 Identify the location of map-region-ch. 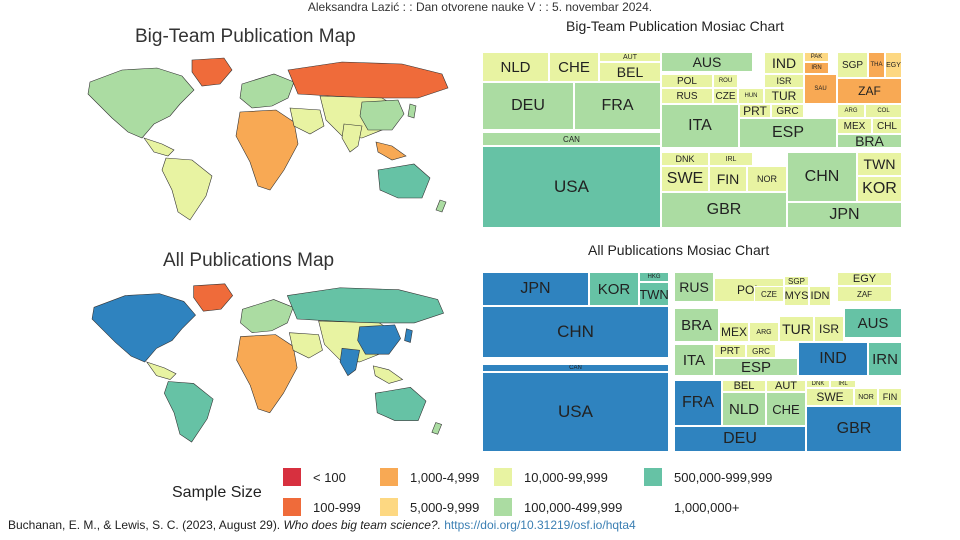
(382, 115).